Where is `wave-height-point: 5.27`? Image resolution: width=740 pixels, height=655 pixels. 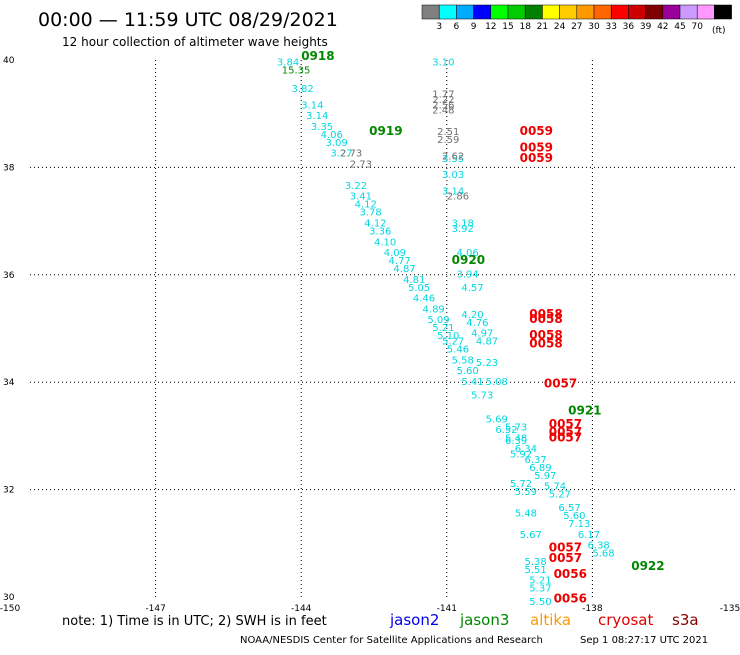
wave-height-point: 5.27 is located at coordinates (453, 342).